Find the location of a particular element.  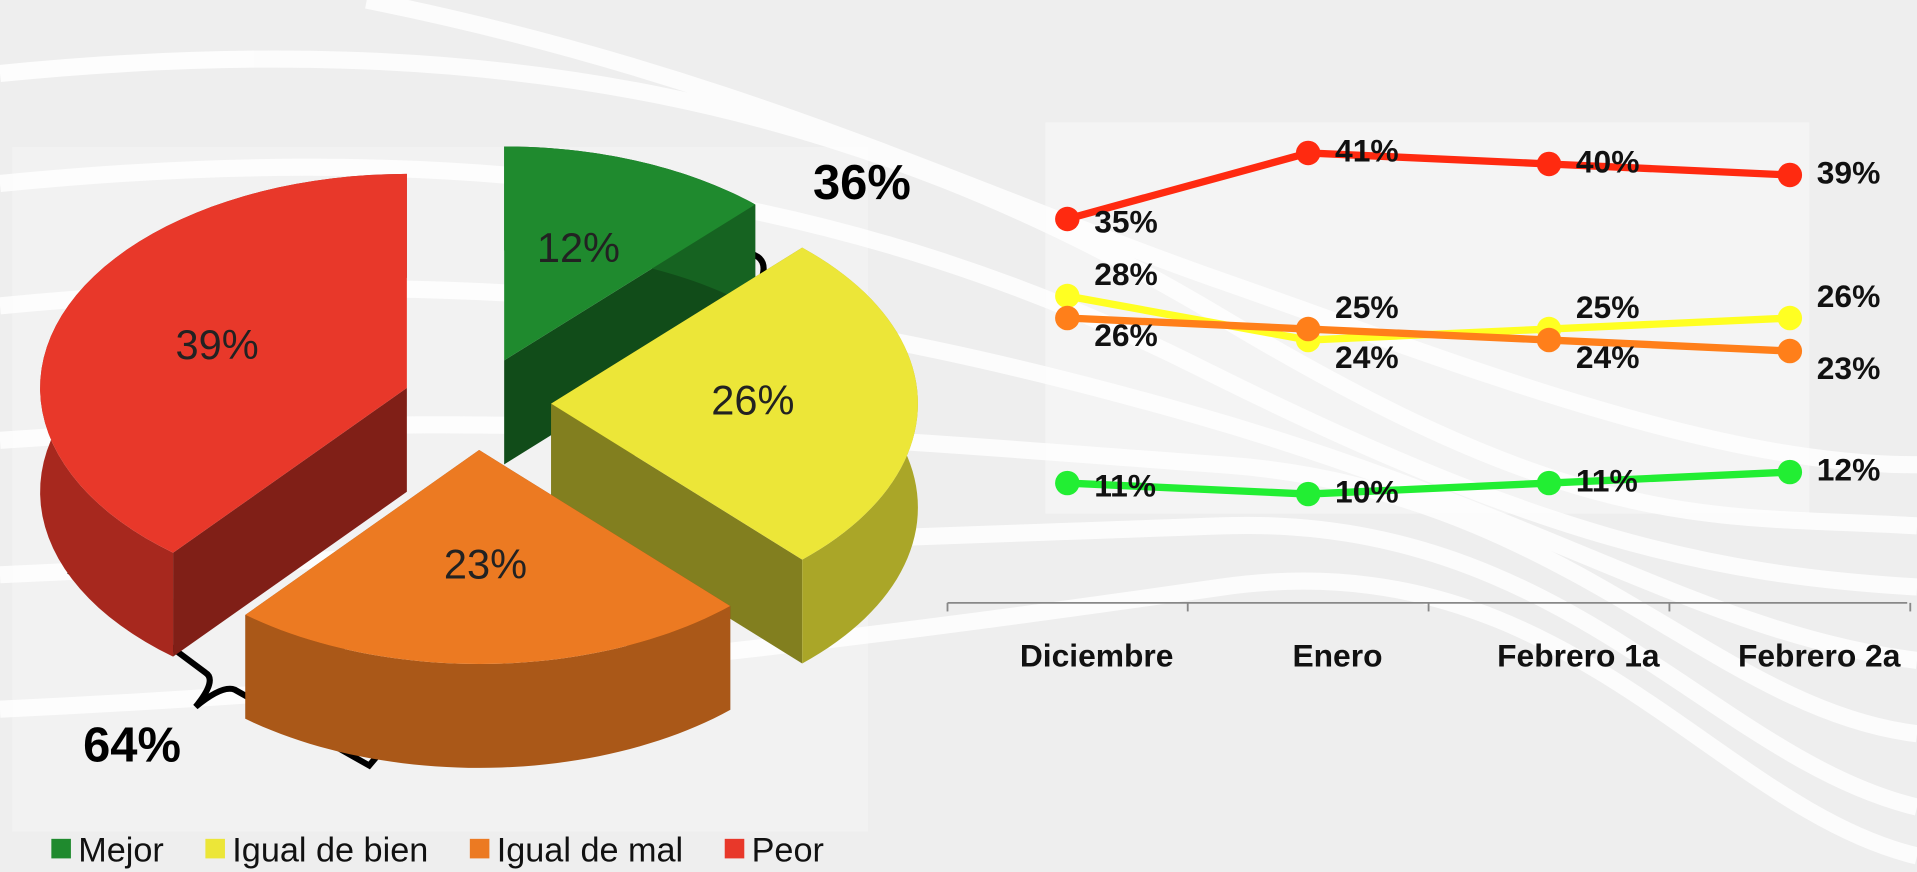

pie-slice-side is located at coordinates (488, 687).